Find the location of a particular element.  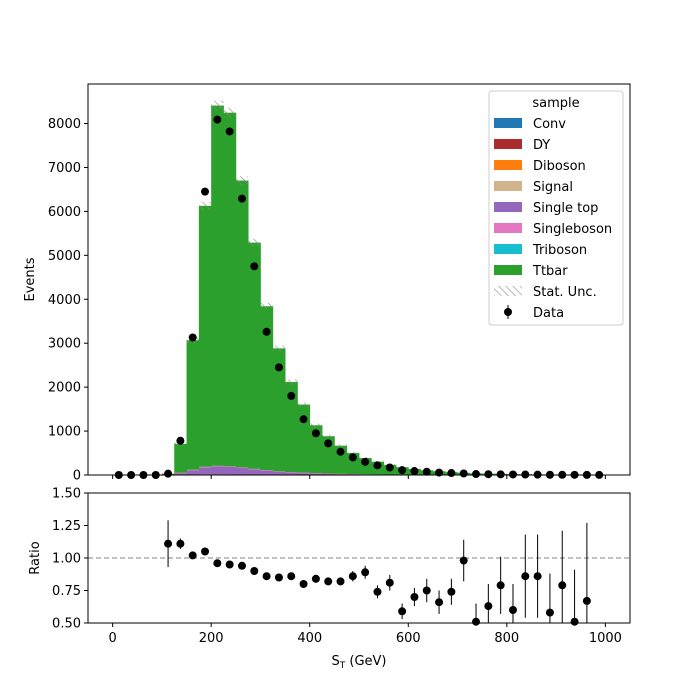

legend-label-data: Data is located at coordinates (548, 313).